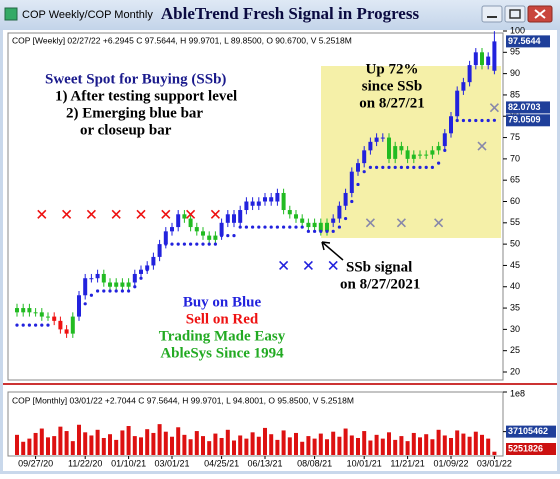 This screenshot has height=479, width=560. Describe the element at coordinates (222, 302) in the screenshot. I see `annotation: Buy on Blue` at that location.